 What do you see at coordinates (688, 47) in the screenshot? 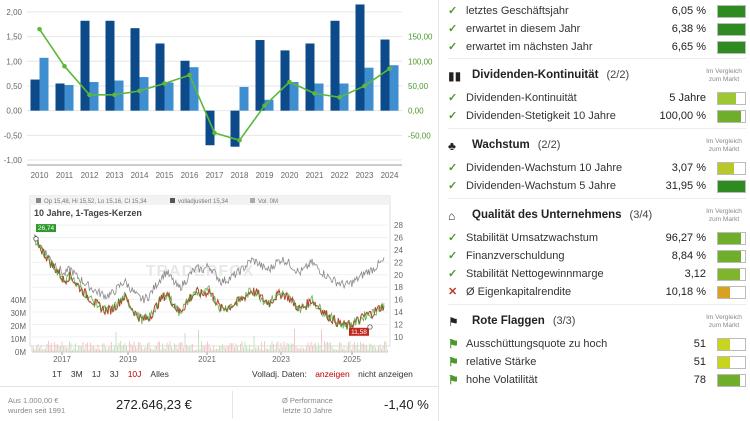
I see `metric-value: 6,65 %` at bounding box center [688, 47].